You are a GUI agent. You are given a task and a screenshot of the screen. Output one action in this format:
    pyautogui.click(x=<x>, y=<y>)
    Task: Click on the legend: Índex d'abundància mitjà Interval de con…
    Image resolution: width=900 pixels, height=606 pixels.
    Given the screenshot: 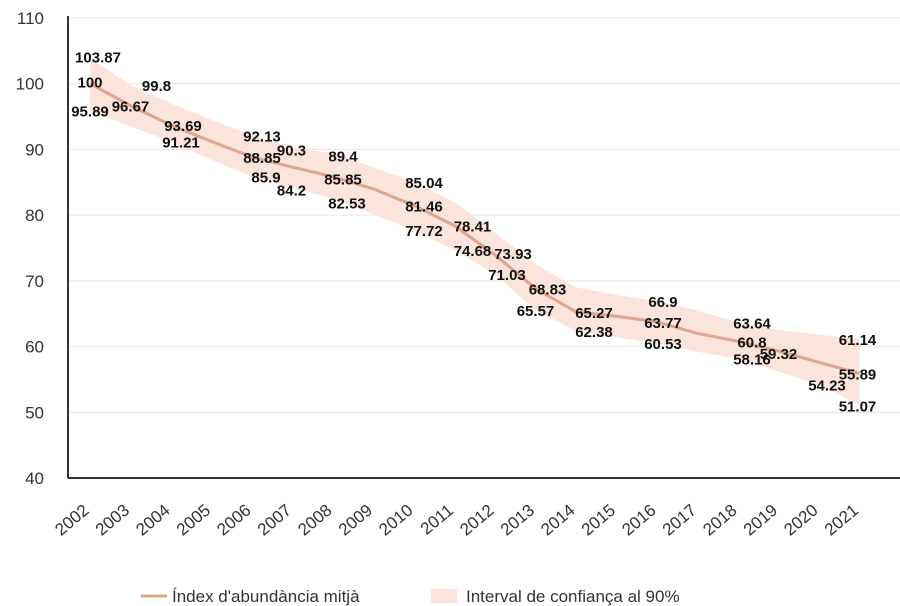 What is the action you would take?
    pyautogui.click(x=410, y=596)
    